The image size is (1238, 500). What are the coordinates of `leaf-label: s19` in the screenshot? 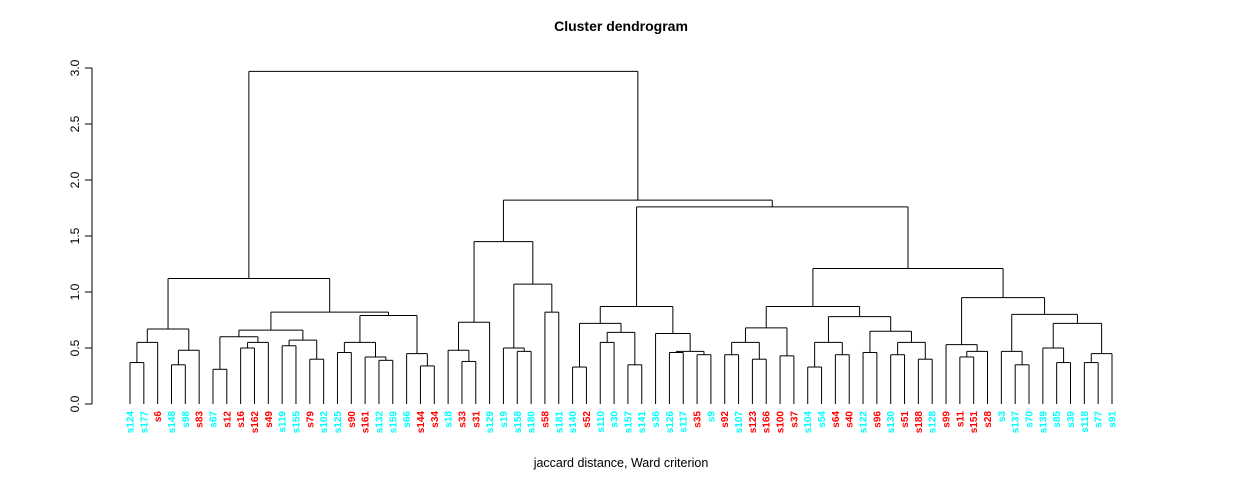 It's located at (504, 419).